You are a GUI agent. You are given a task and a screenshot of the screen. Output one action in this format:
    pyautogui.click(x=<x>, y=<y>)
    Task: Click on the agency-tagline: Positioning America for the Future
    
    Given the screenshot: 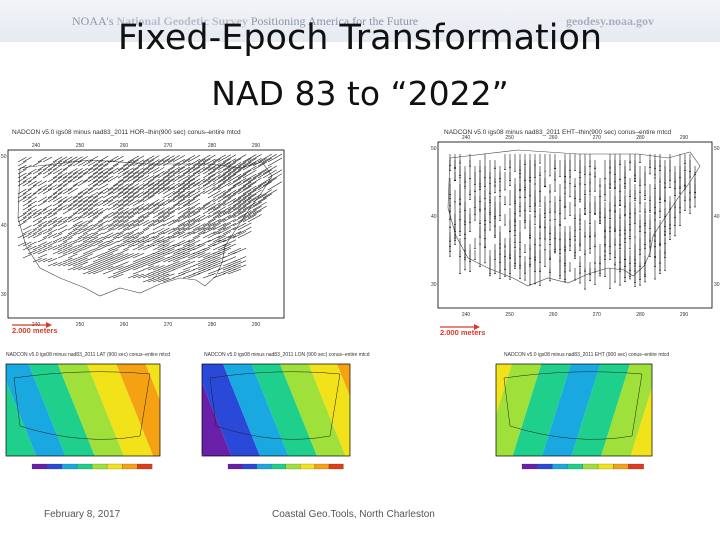 What is the action you would take?
    pyautogui.click(x=334, y=21)
    